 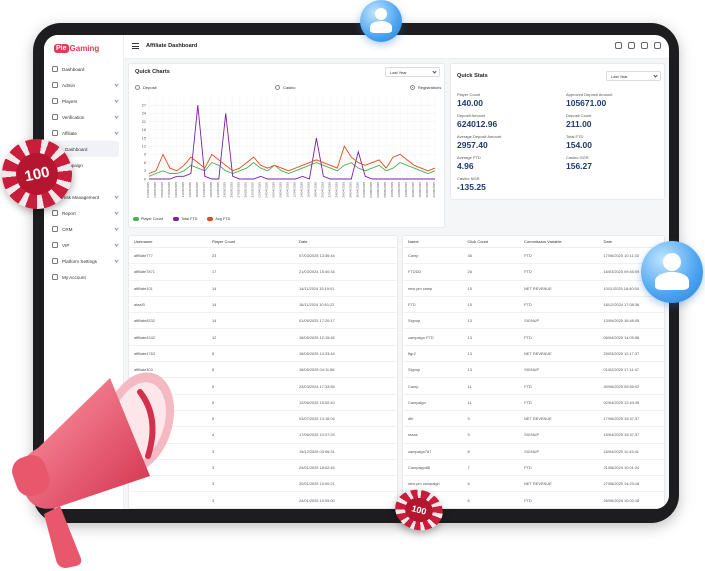 What do you see at coordinates (263, 305) in the screenshot?
I see `table-row: ataaf3 14 18/11/2024 10:51:22` at bounding box center [263, 305].